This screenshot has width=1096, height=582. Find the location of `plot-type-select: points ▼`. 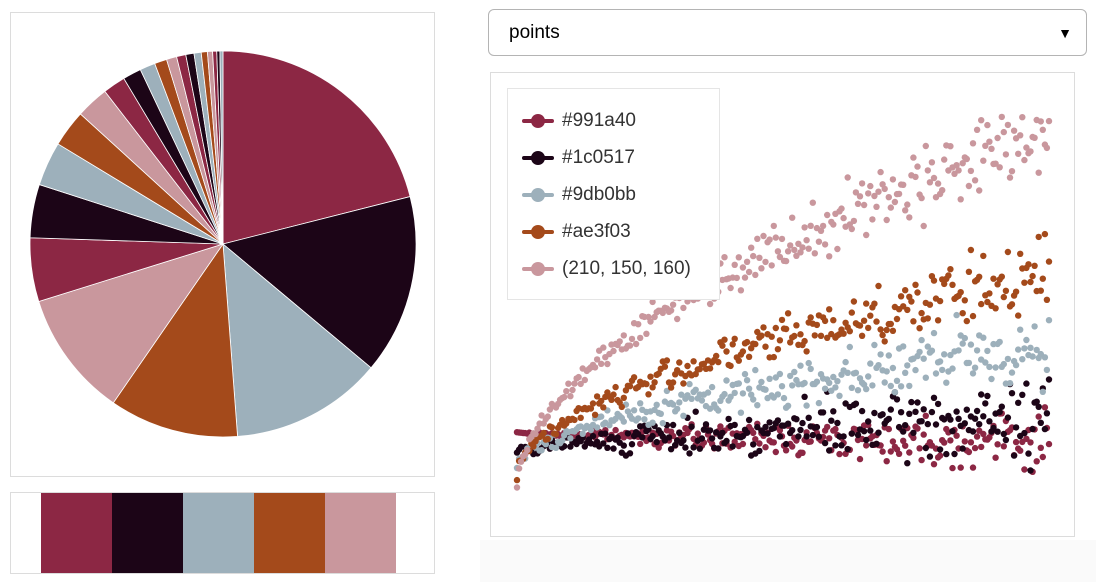

plot-type-select: points ▼ is located at coordinates (787, 32).